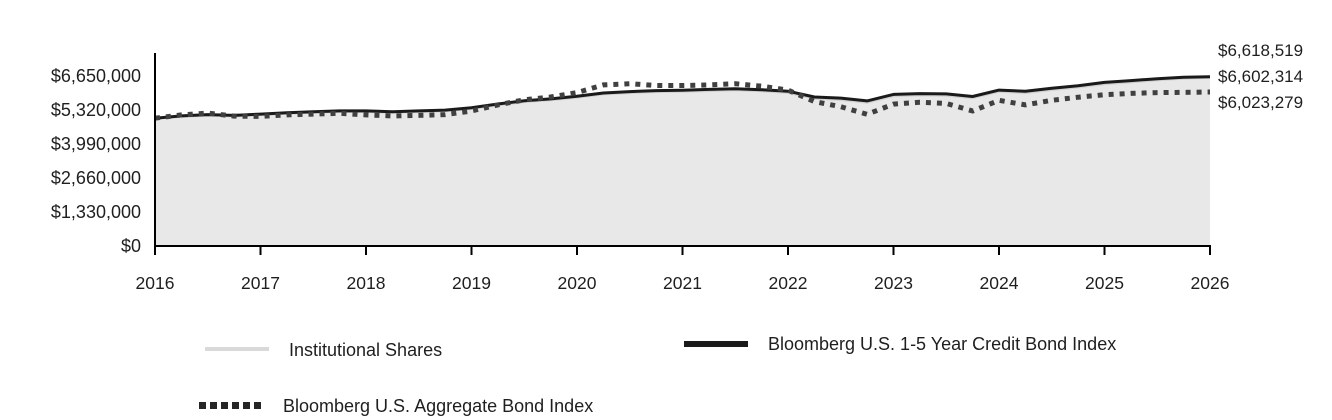 The width and height of the screenshot is (1332, 420). I want to click on x-axis-tick-label: 2022, so click(788, 283).